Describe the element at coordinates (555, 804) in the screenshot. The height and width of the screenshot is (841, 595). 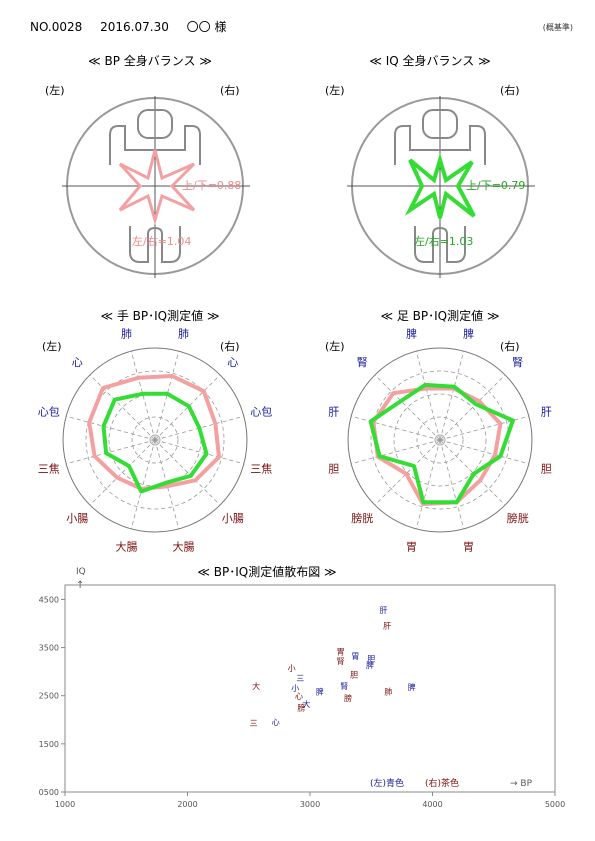
I see `x-tick-label: 5000` at that location.